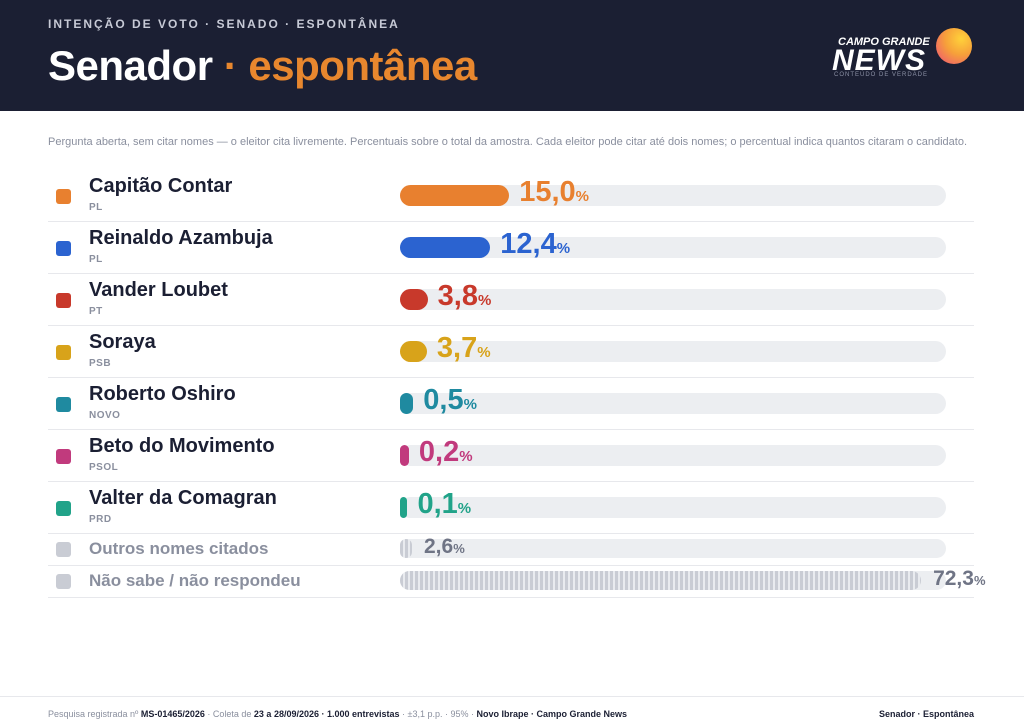  I want to click on candidate-row: Vander Loubet PT 3,8%, so click(511, 300).